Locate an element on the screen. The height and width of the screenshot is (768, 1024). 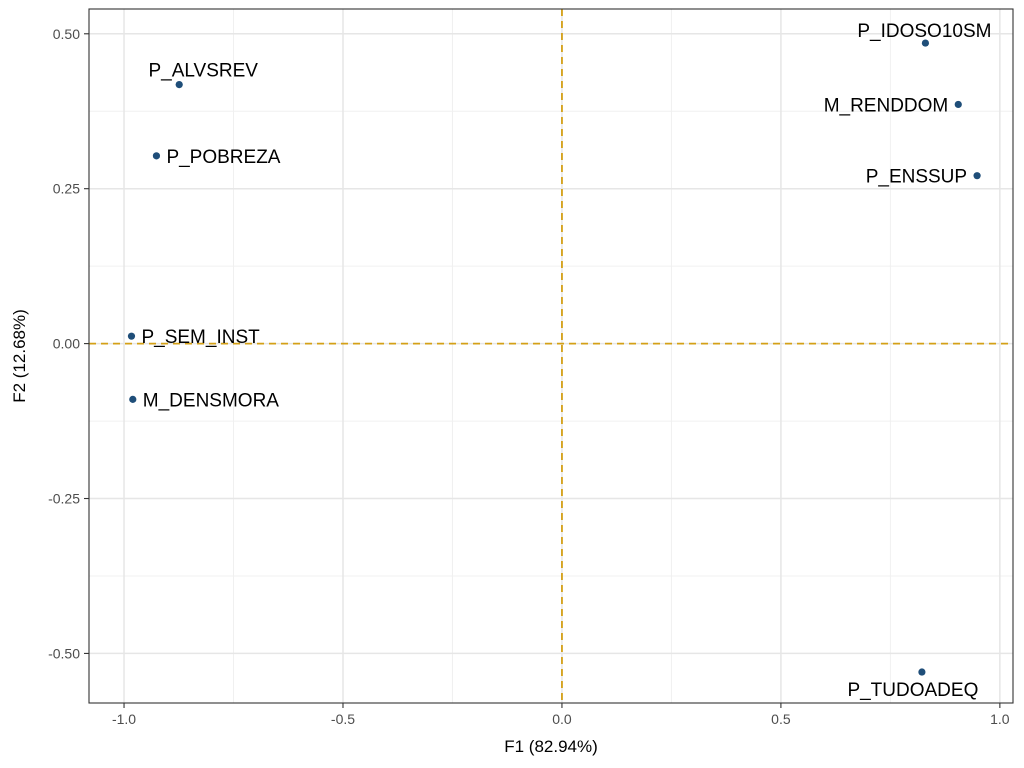
point-label: P_SEM_INST is located at coordinates (200, 337).